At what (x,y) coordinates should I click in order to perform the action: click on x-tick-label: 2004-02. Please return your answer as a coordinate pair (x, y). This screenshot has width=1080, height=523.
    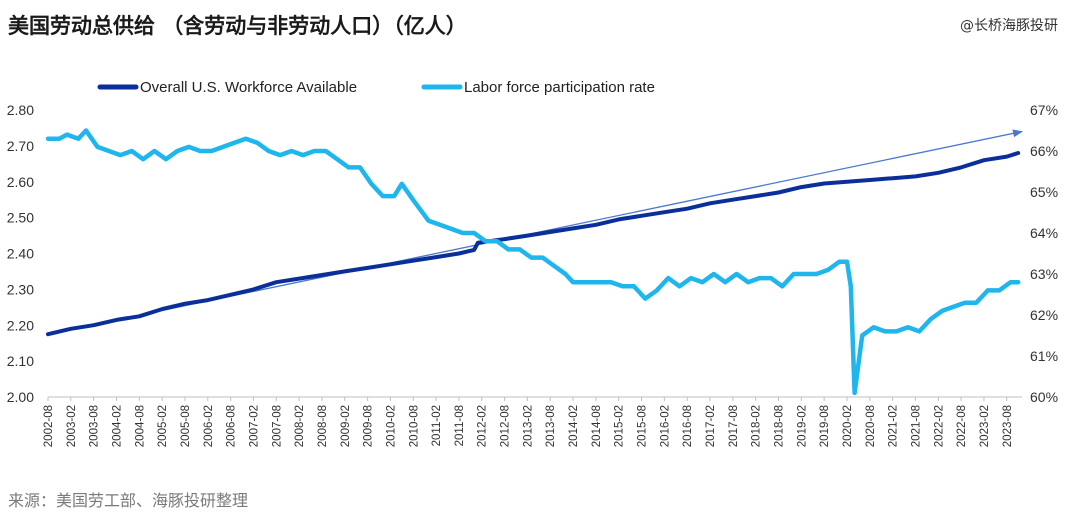
    Looking at the image, I should click on (117, 426).